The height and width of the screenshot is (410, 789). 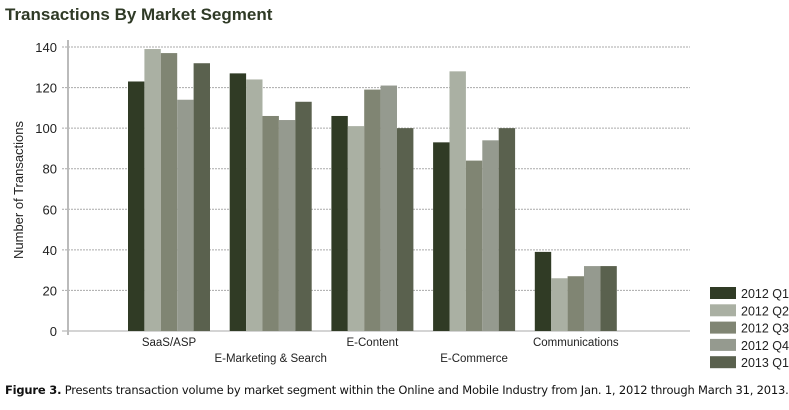 What do you see at coordinates (139, 14) in the screenshot?
I see `chart-title: Transactions By Market Segment` at bounding box center [139, 14].